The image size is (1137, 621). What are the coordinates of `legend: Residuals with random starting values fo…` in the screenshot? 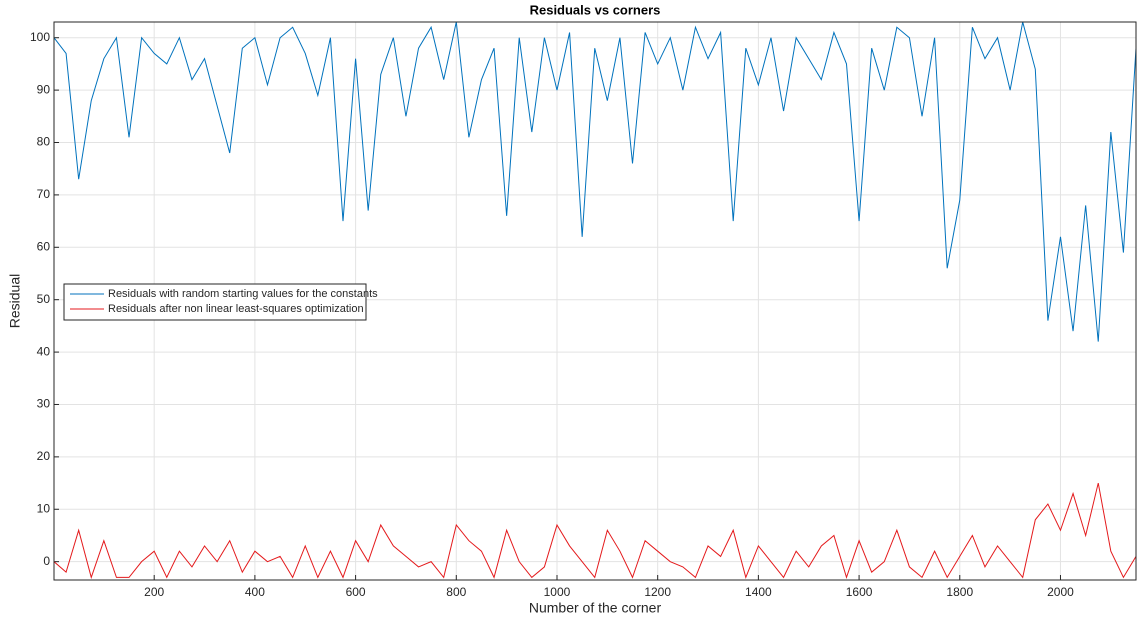 It's located at (220, 302).